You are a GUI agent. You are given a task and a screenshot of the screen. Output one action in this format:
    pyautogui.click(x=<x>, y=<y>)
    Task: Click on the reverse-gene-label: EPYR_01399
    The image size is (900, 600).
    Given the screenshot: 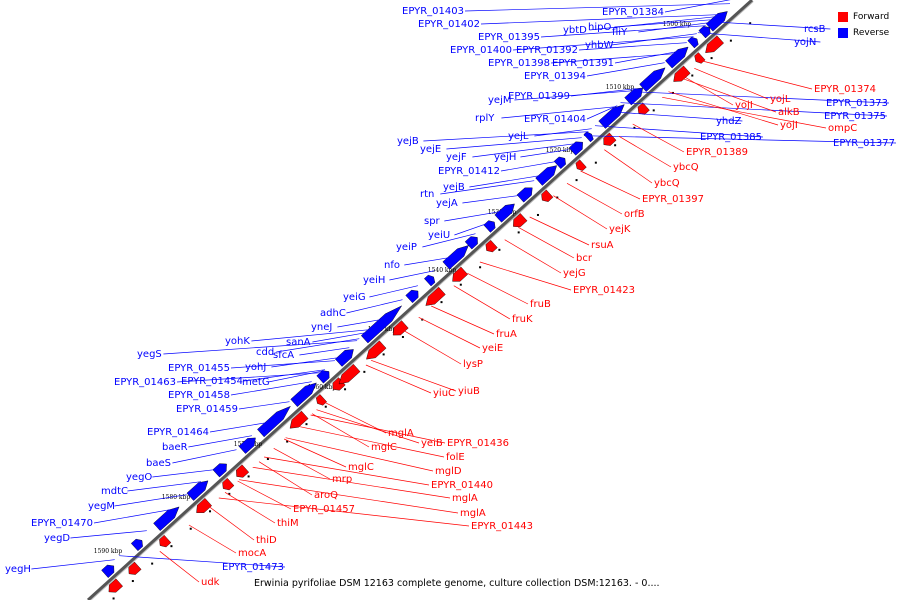 What is the action you would take?
    pyautogui.click(x=539, y=96)
    